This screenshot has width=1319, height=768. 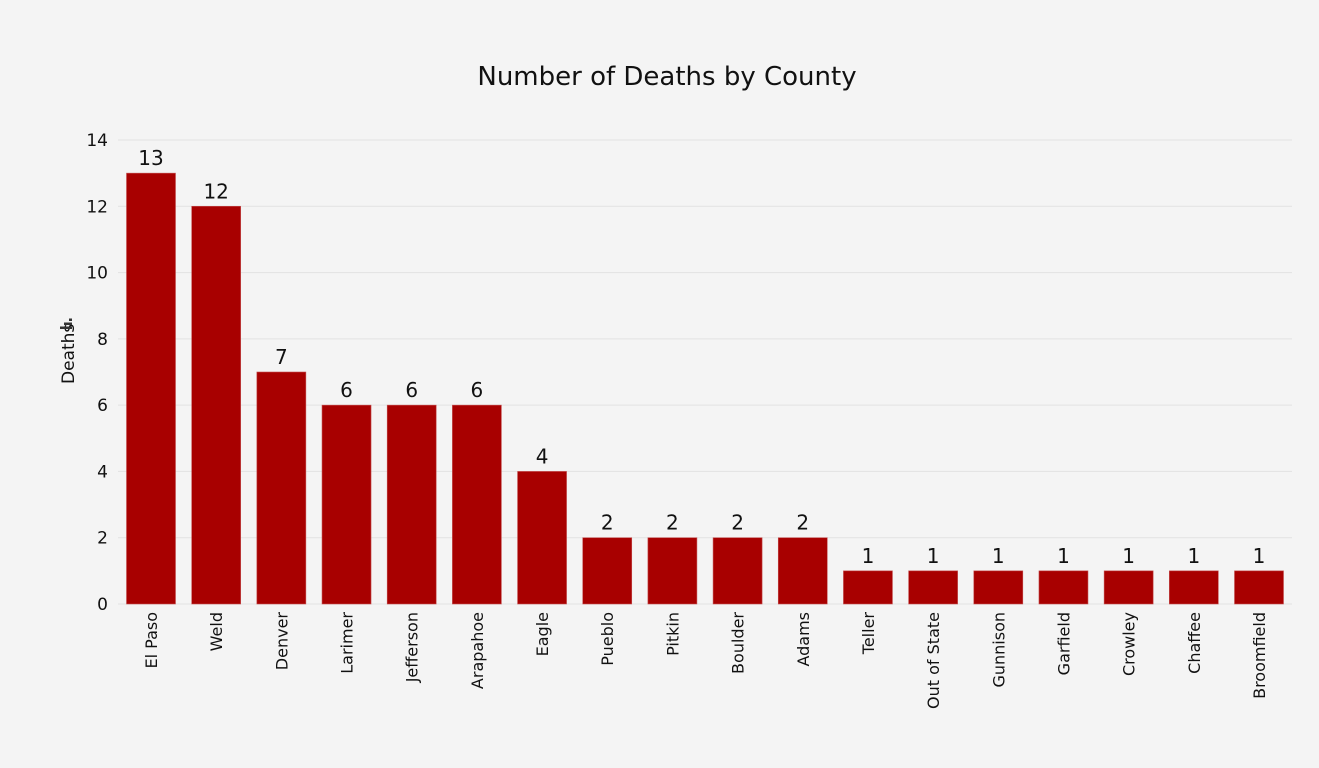 I want to click on data-label: 7, so click(x=281, y=357).